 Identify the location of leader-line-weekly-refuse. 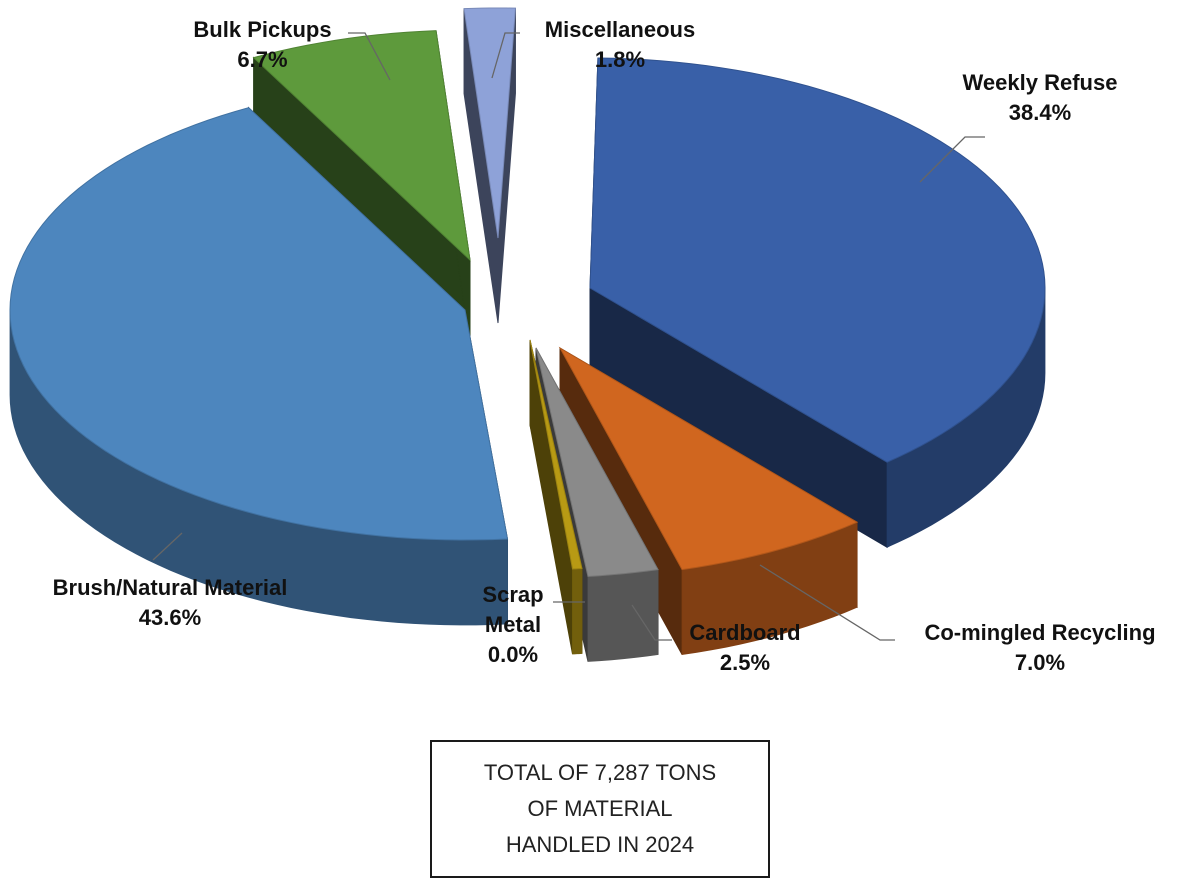
(952, 159).